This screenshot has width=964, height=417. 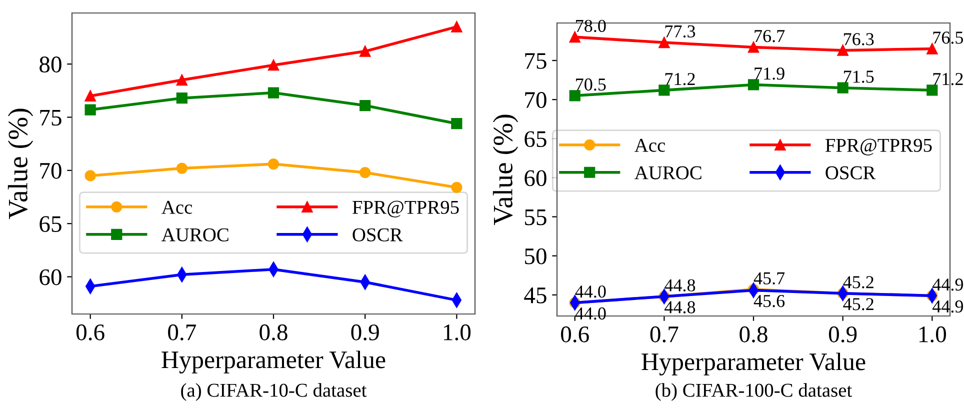 I want to click on text: (b) CIFAR-100-C dataset, so click(x=754, y=392).